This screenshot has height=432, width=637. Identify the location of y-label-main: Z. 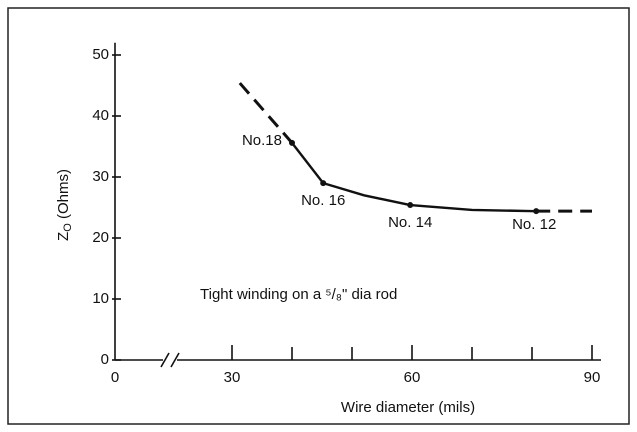
(63, 236).